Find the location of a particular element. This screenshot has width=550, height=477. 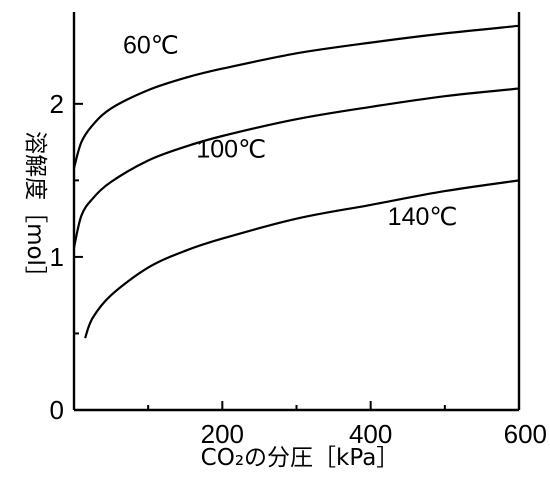

x-tick-label: 400 is located at coordinates (370, 434).